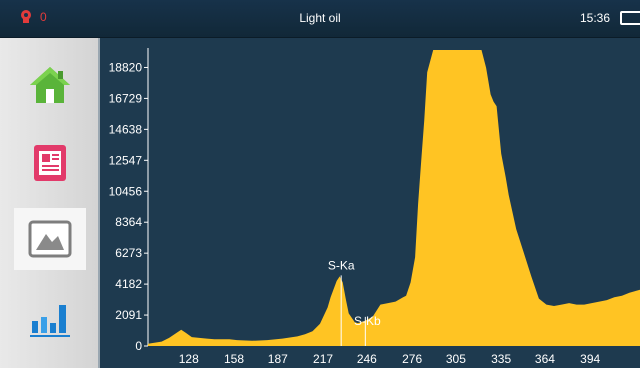 The image size is (640, 368). I want to click on y-tick-label: 2091, so click(128, 315).